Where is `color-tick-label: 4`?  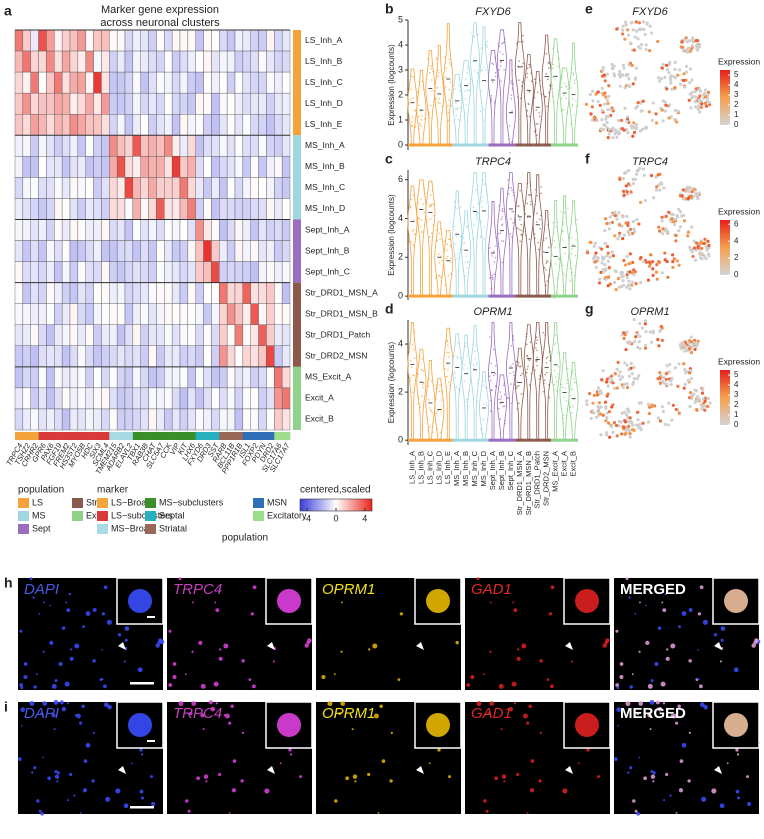 color-tick-label: 4 is located at coordinates (736, 84).